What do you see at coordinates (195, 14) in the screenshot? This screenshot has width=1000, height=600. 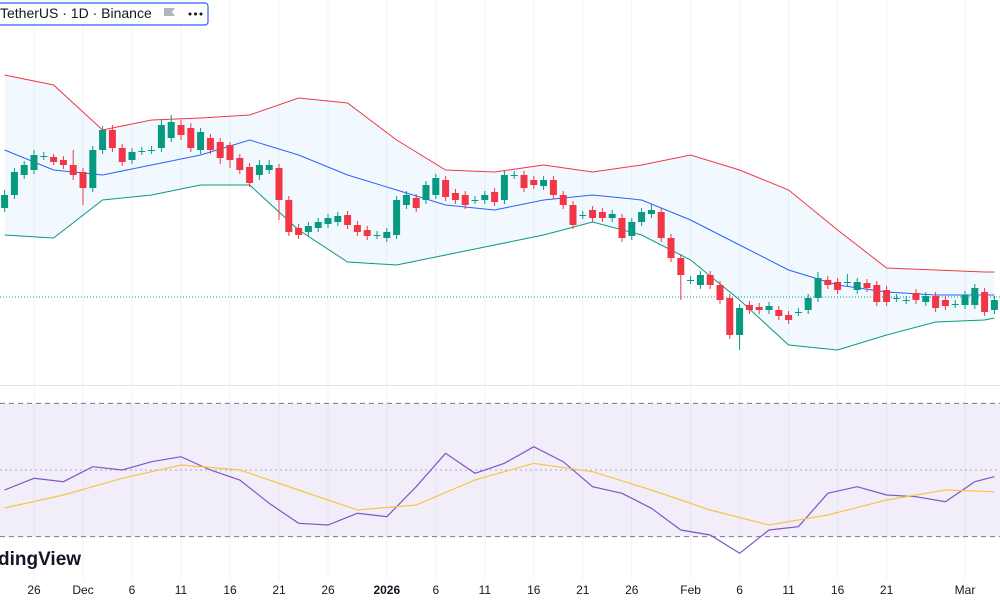 I see `more-icon` at bounding box center [195, 14].